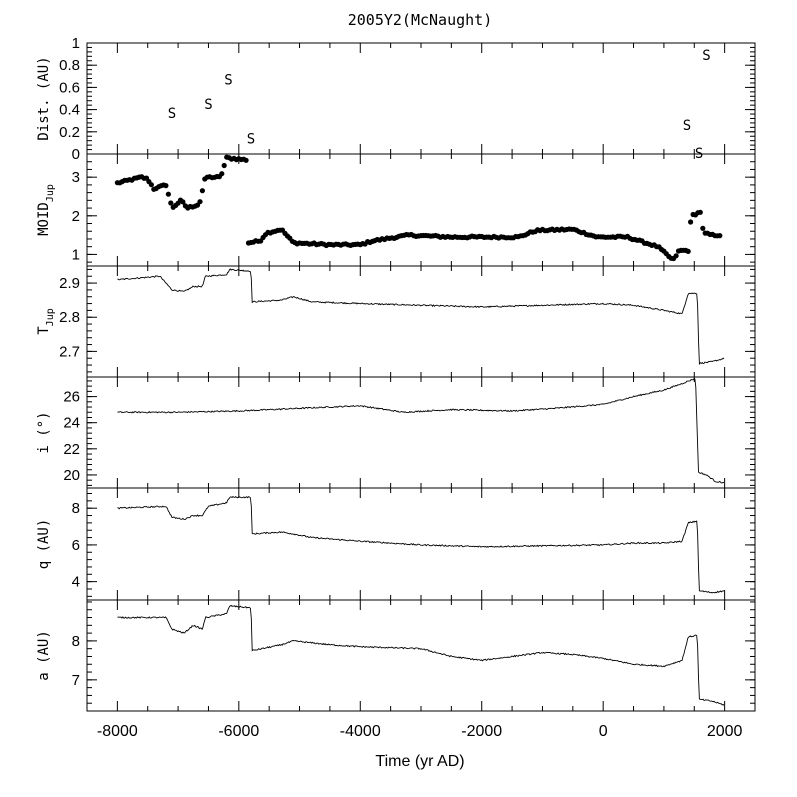  I want to click on y-tick-label: 0.2, so click(69, 132).